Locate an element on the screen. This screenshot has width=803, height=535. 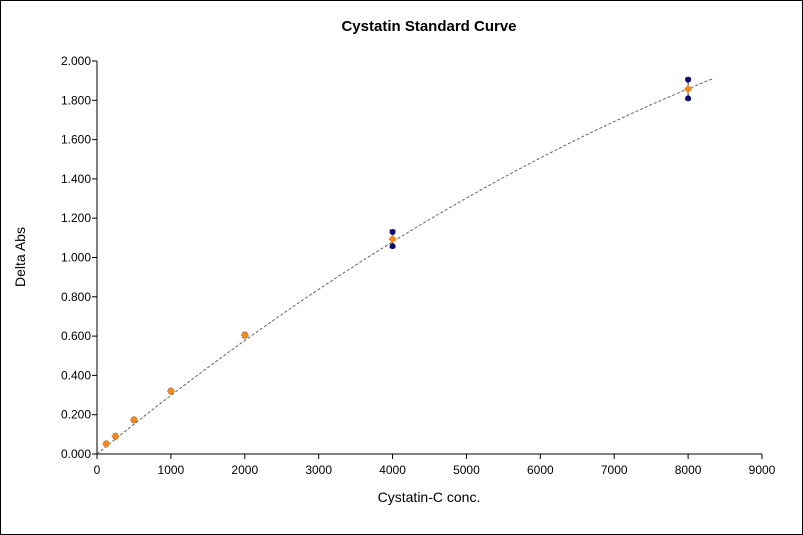
x-tick-label: 0 is located at coordinates (97, 470).